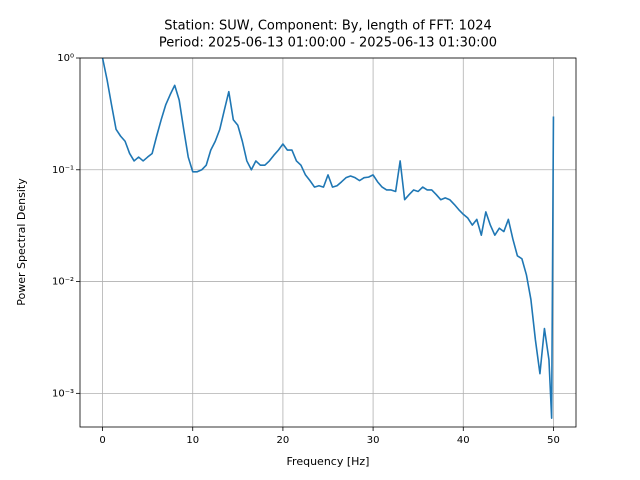 The image size is (640, 480). Describe the element at coordinates (328, 461) in the screenshot. I see `x-axis-label: Frequency [Hz]` at that location.